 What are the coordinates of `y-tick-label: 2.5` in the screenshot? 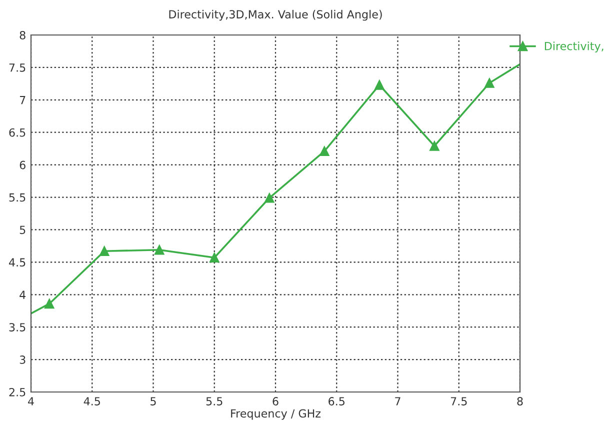 It's located at (17, 392).